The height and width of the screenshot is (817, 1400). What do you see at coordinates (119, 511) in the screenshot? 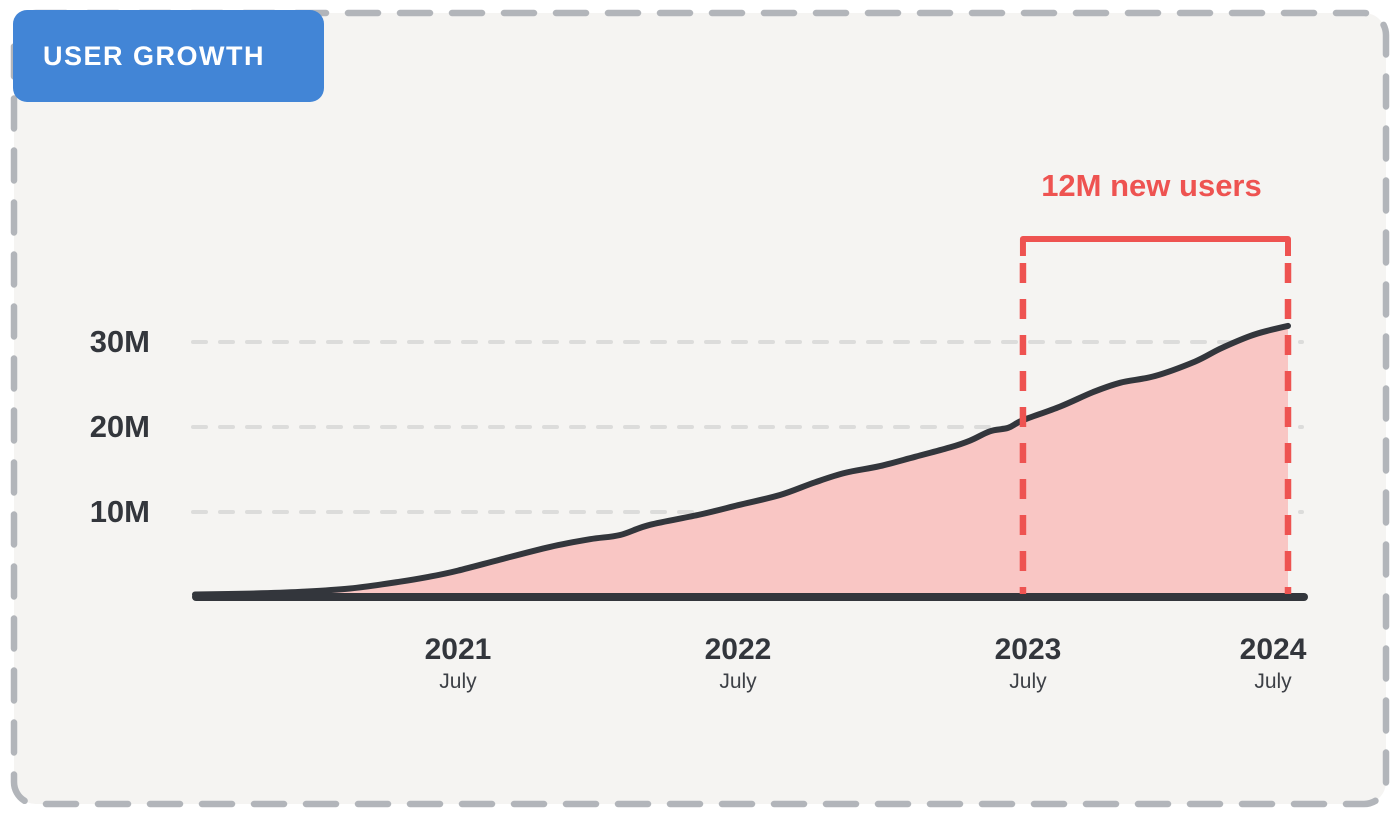
I see `y-tick-label-10M: 10M` at bounding box center [119, 511].